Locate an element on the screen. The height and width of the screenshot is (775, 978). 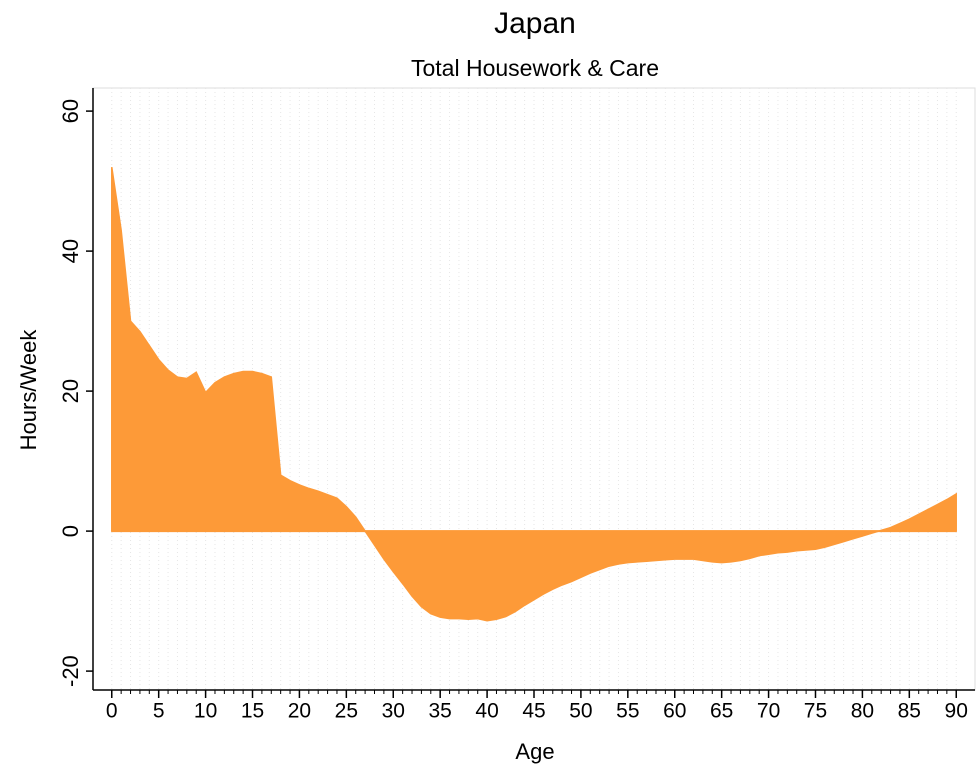
chart-title: Japan is located at coordinates (535, 23).